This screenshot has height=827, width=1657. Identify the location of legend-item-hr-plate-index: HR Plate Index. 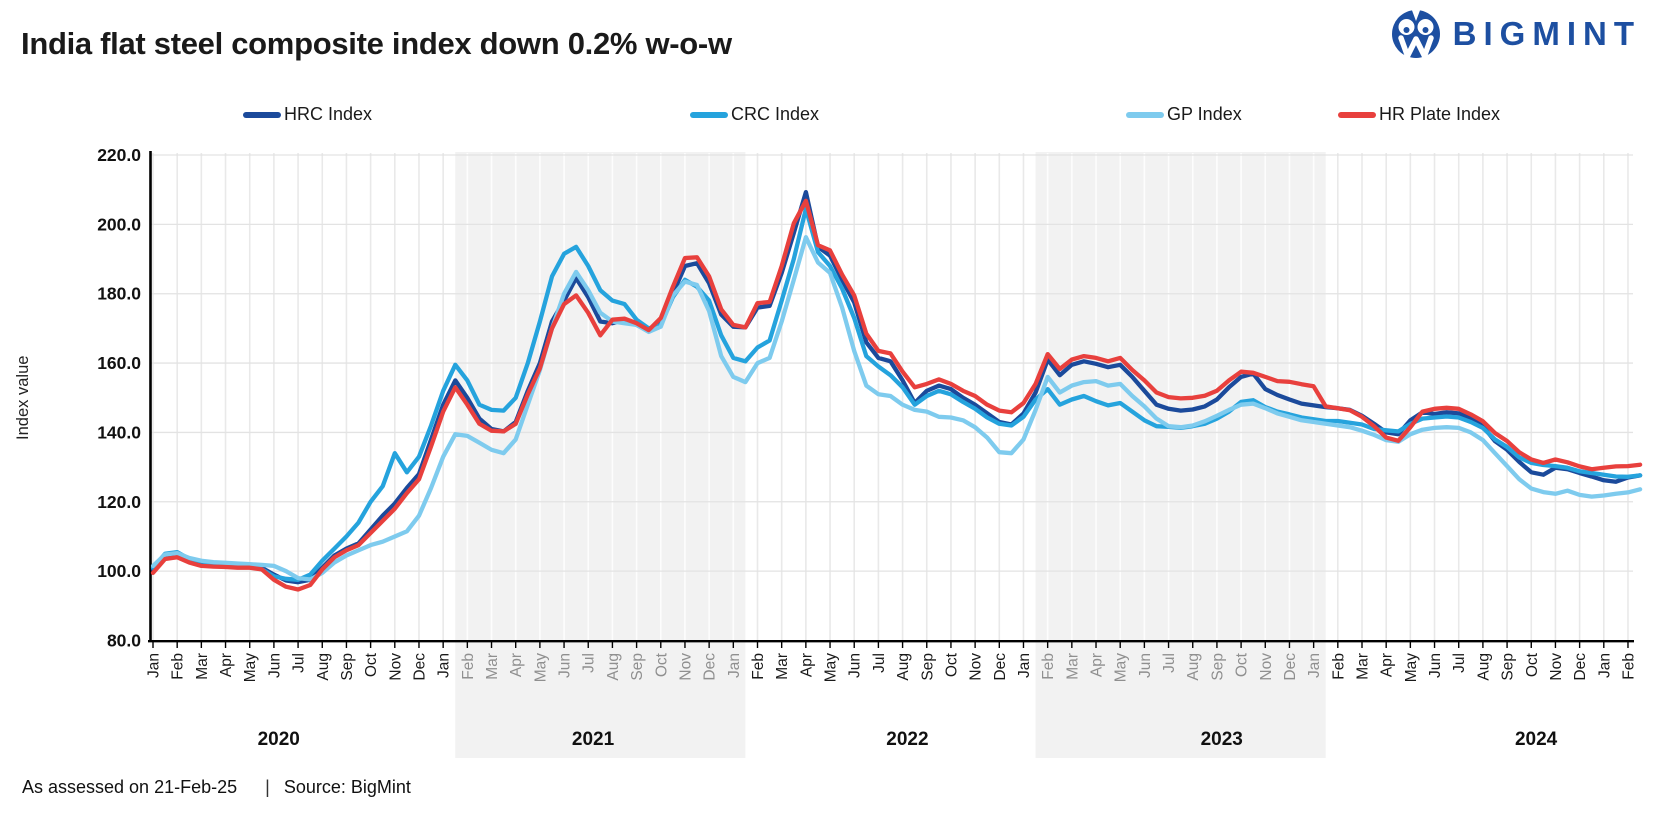
(1419, 114).